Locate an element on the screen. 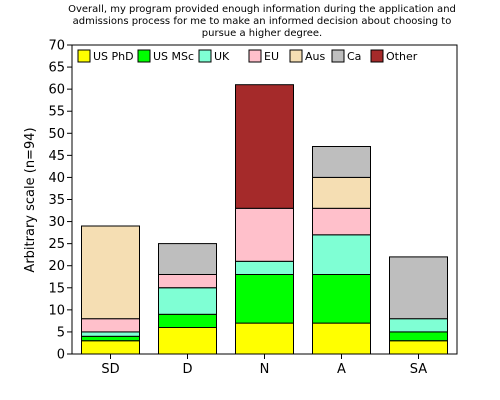  y-tick-label: 0 is located at coordinates (61, 355).